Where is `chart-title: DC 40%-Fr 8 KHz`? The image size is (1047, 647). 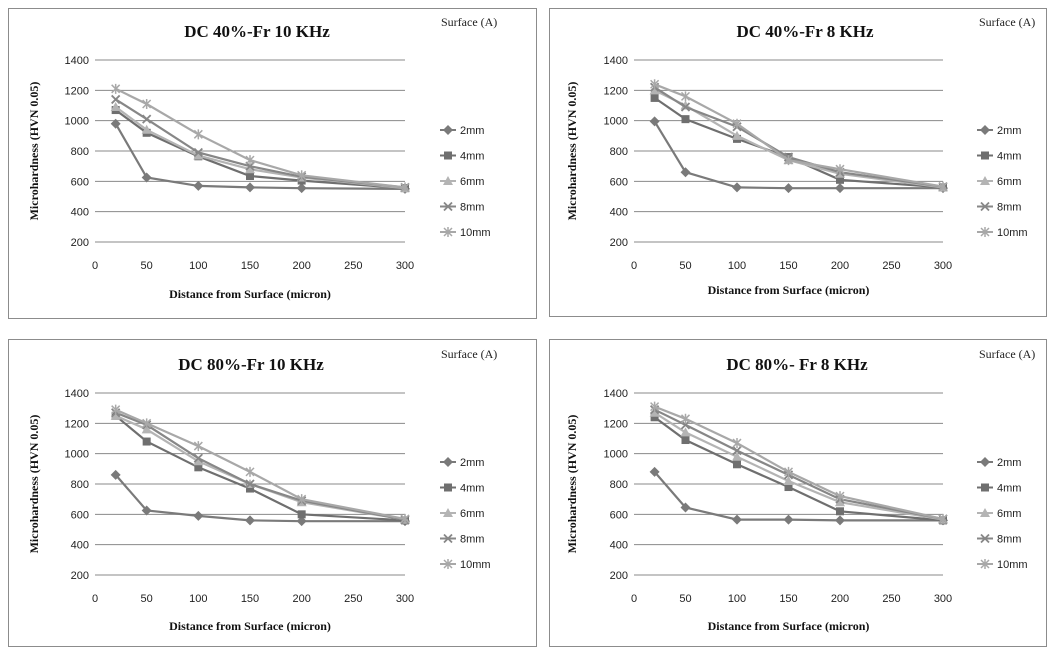 chart-title: DC 40%-Fr 8 KHz is located at coordinates (805, 31).